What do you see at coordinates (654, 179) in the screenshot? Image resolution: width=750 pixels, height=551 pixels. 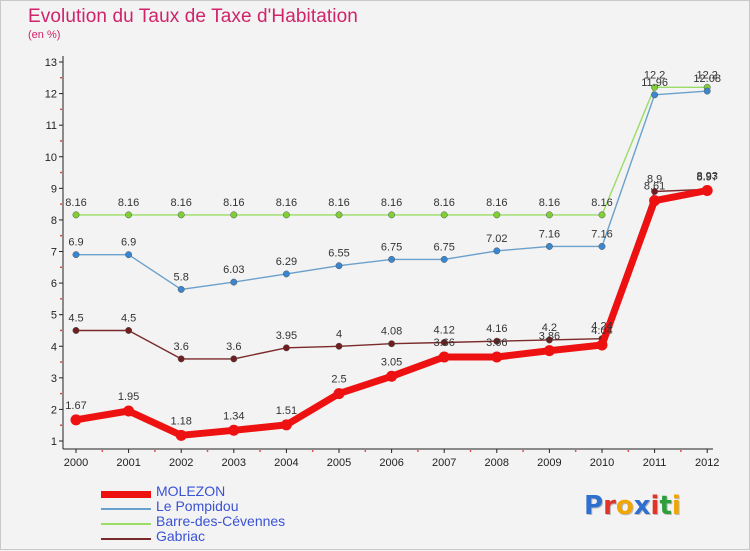 I see `data-label: 8.9` at bounding box center [654, 179].